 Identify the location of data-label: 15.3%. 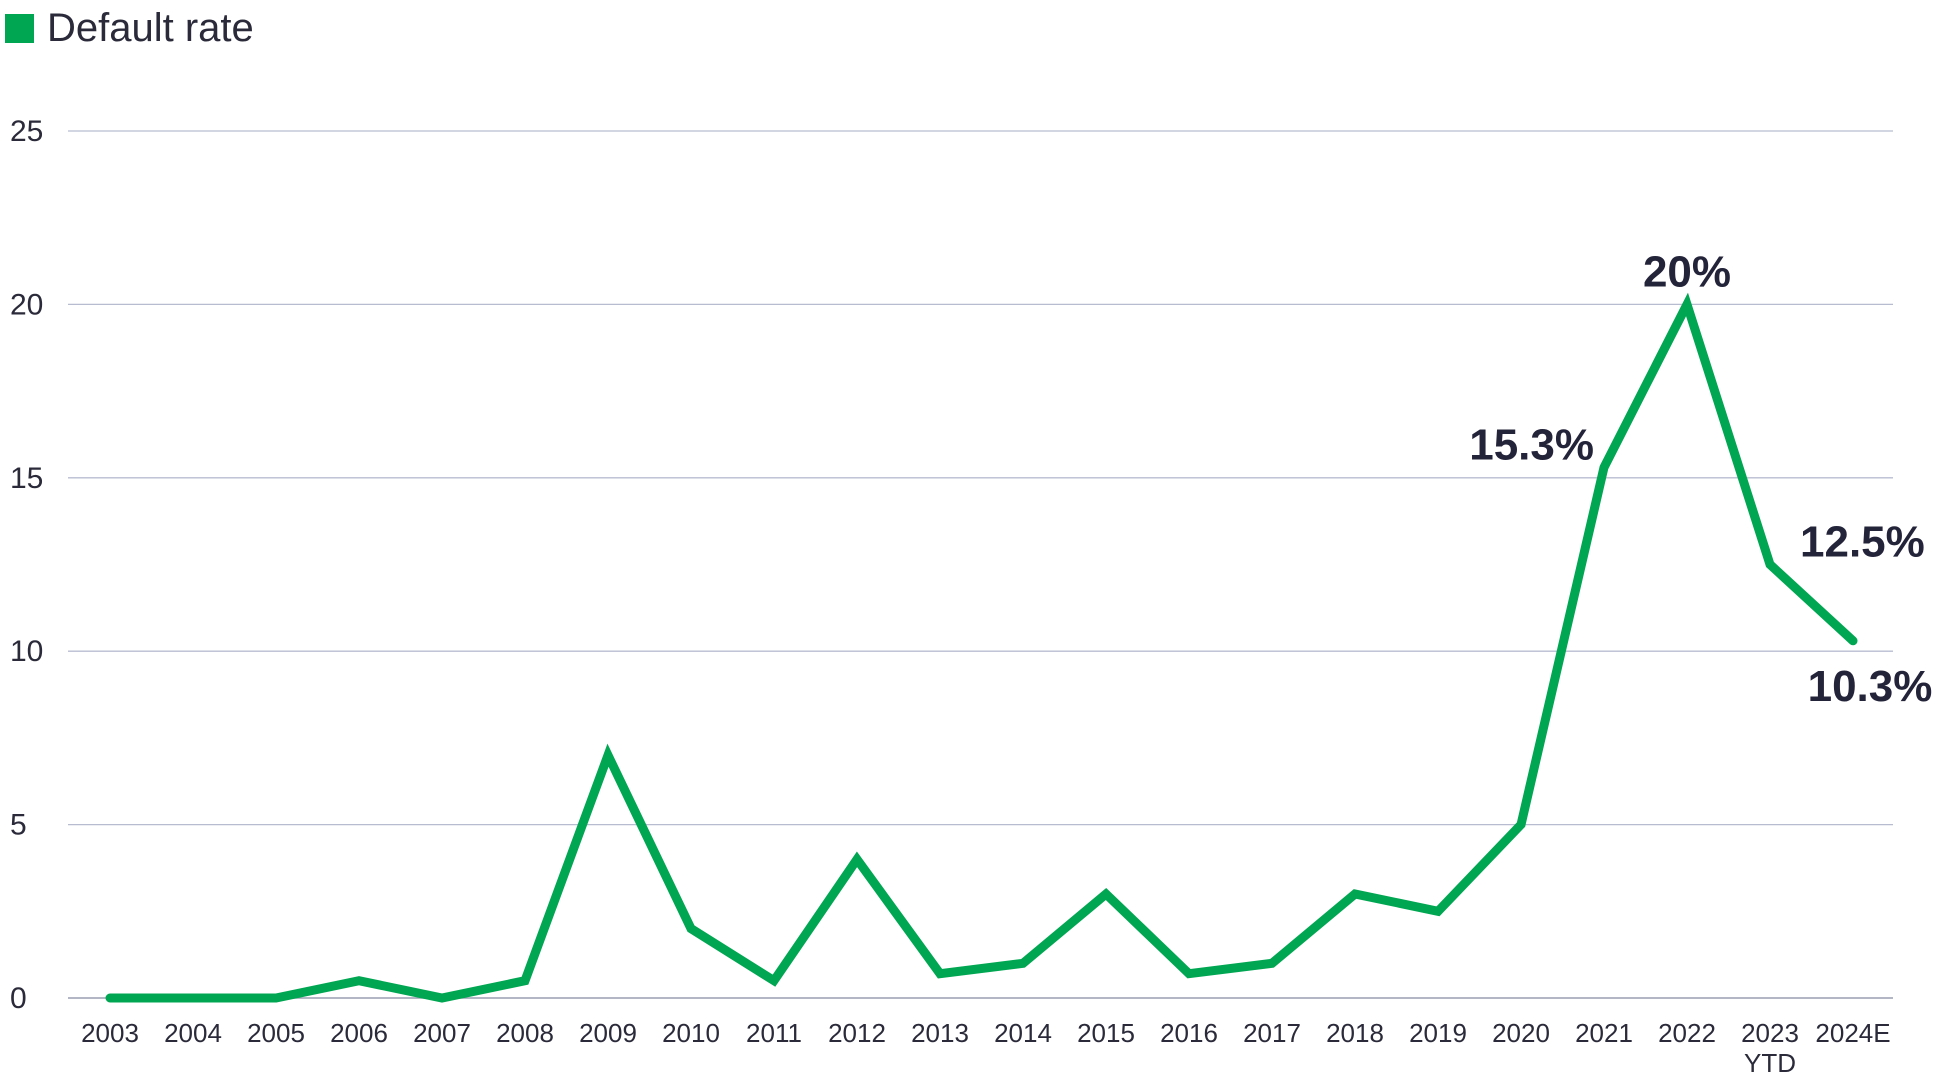
(1531, 444).